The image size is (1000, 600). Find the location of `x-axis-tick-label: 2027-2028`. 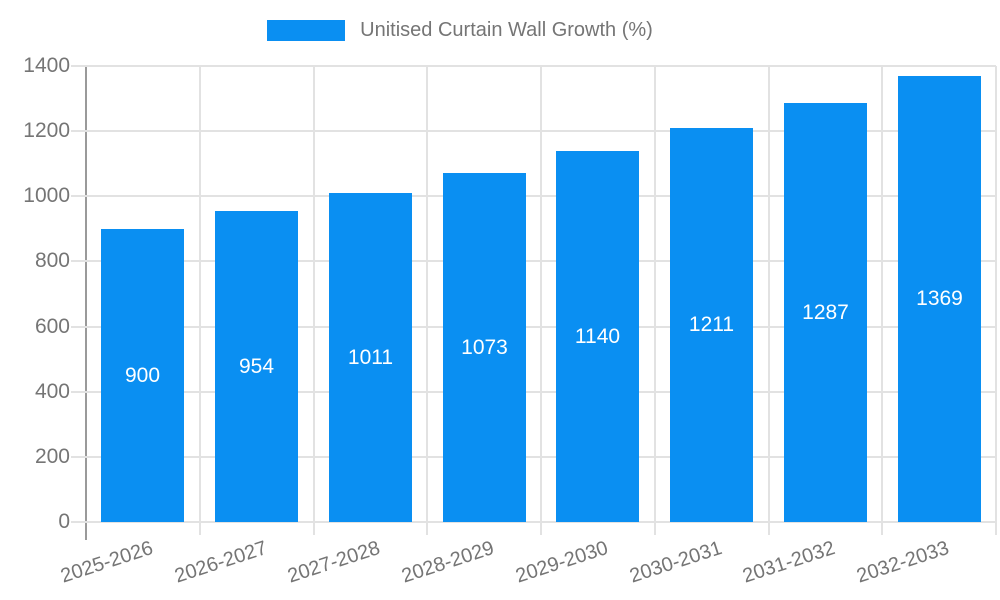

x-axis-tick-label: 2027-2028 is located at coordinates (334, 562).